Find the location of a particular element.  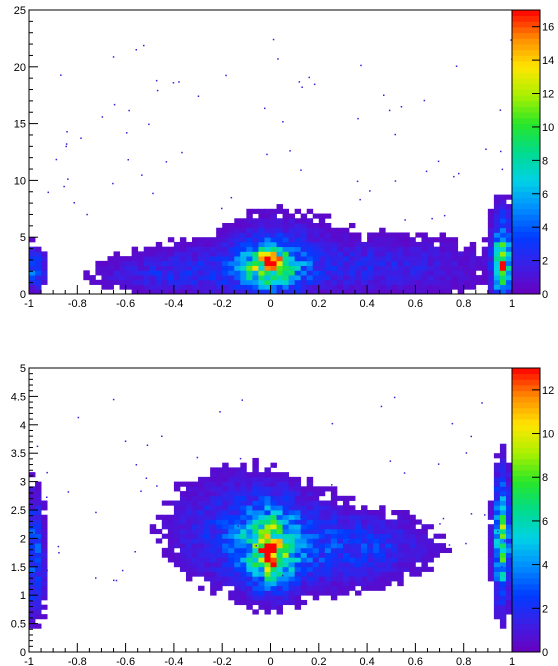

x-tick-label: -1 is located at coordinates (29, 661).